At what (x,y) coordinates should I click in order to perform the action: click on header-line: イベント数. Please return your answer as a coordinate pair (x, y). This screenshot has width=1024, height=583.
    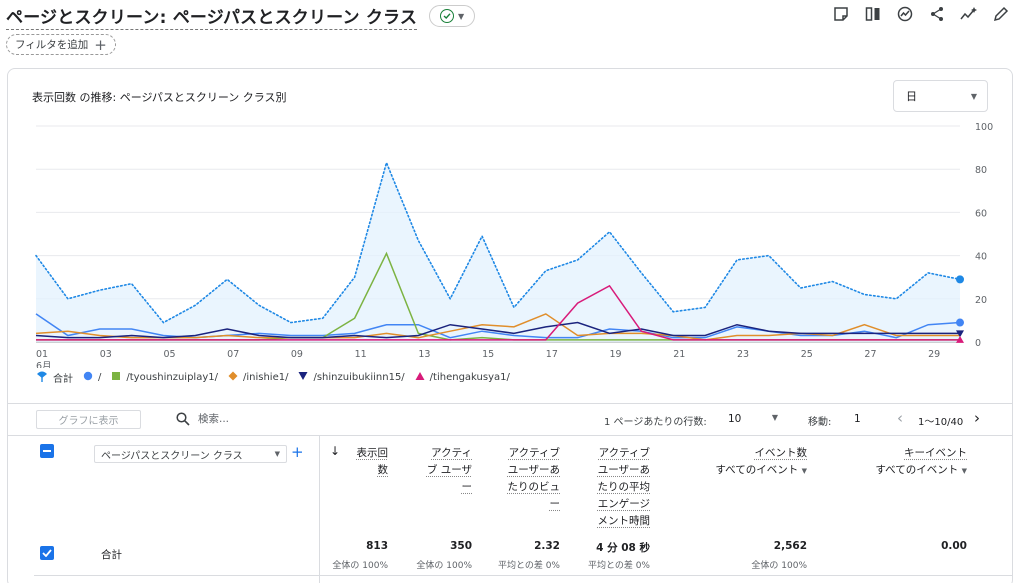
    Looking at the image, I should click on (781, 453).